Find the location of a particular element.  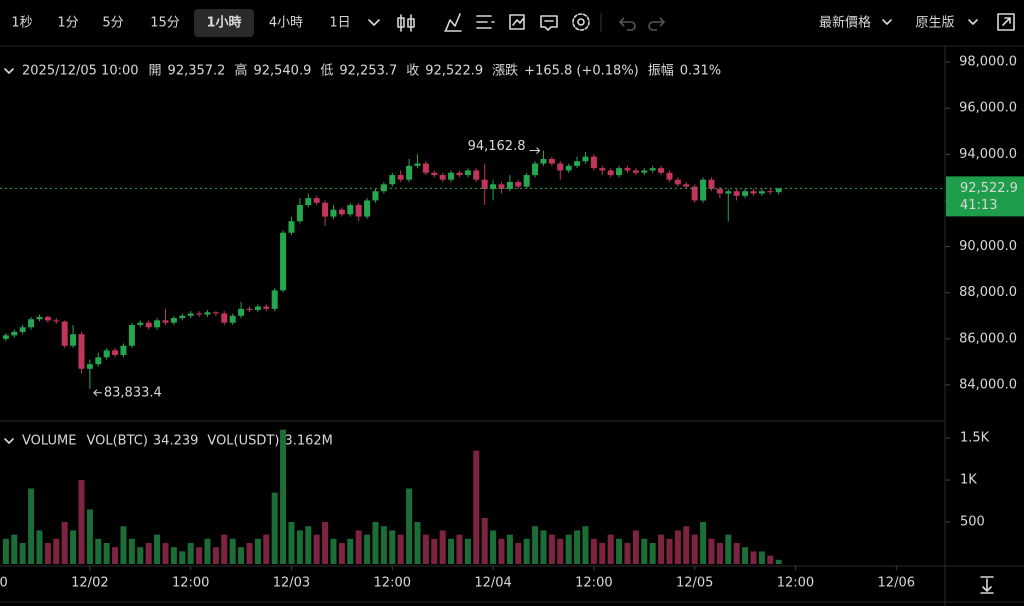

x-tick-label: 12/03 is located at coordinates (291, 583).